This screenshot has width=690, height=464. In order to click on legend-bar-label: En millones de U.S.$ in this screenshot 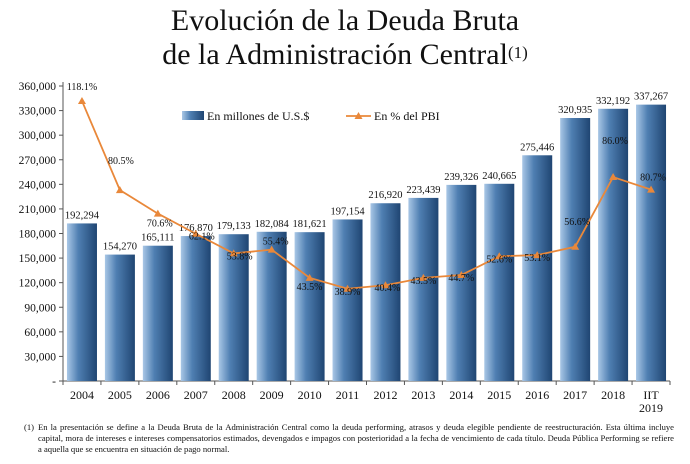, I will do `click(258, 116)`.